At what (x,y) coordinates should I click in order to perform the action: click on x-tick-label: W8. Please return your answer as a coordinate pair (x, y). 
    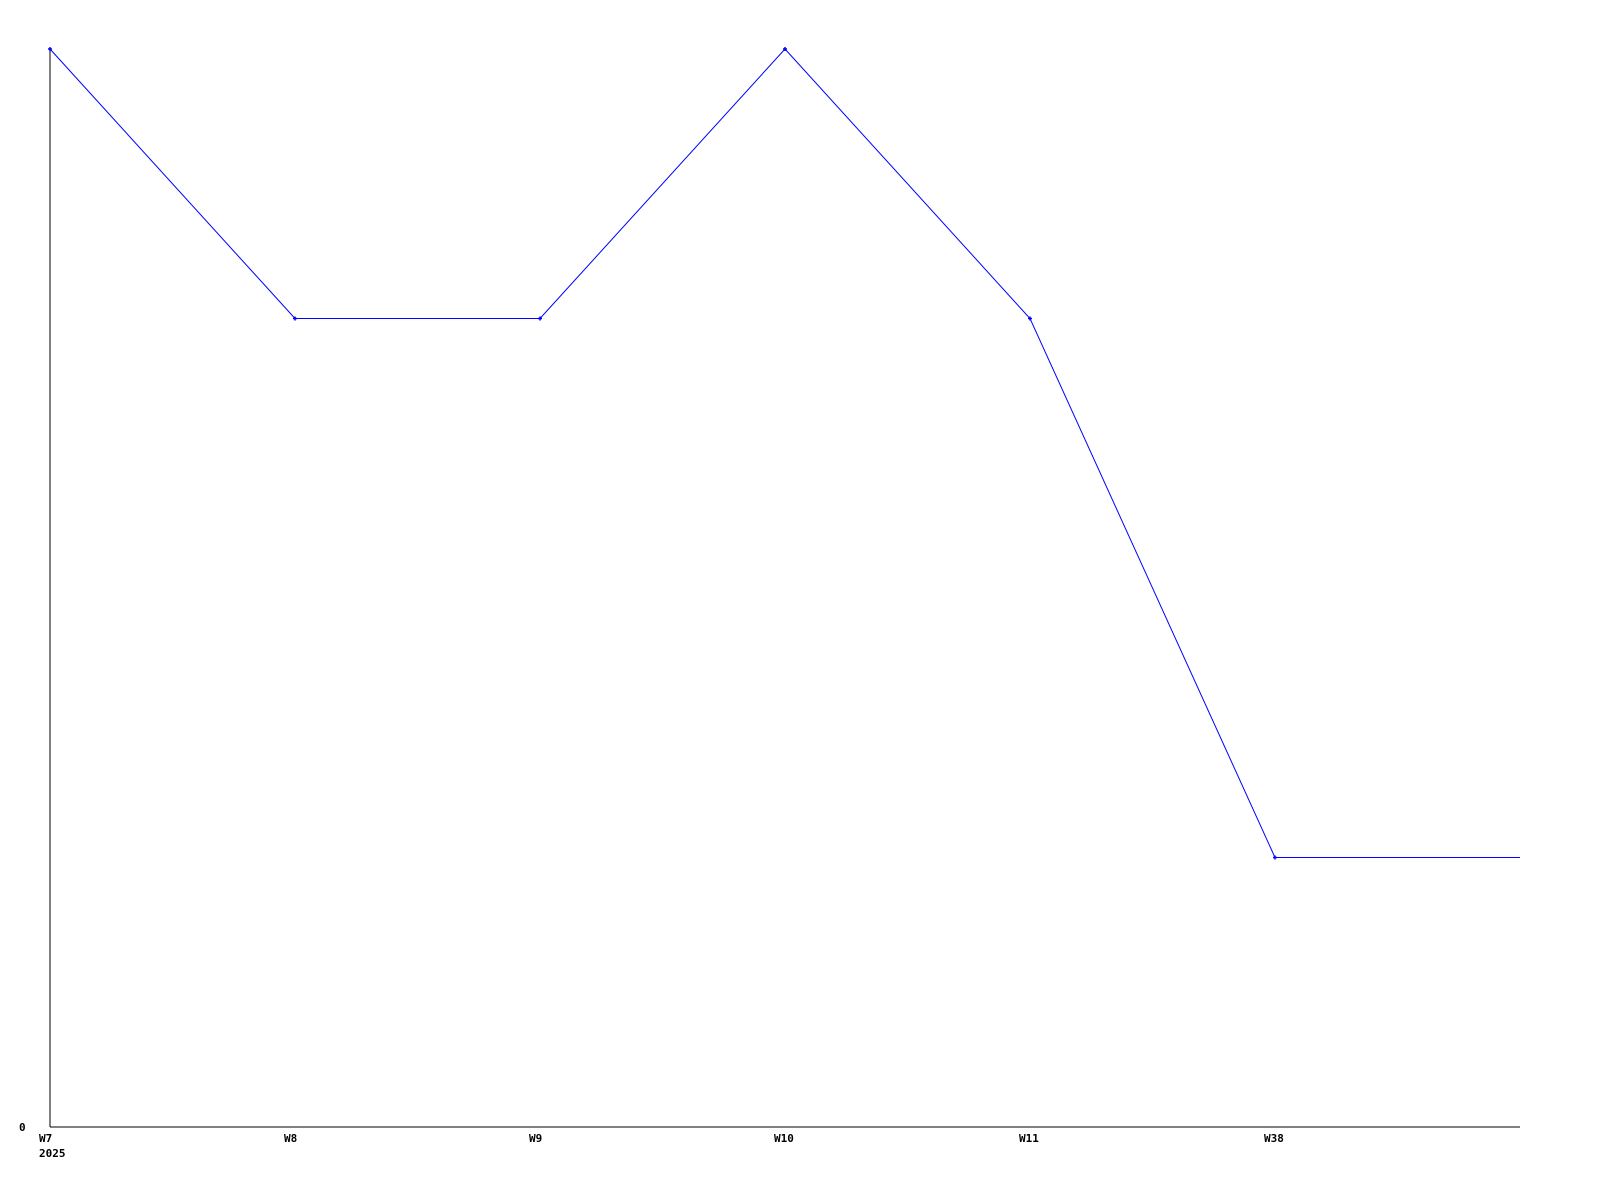
    Looking at the image, I should click on (290, 1138).